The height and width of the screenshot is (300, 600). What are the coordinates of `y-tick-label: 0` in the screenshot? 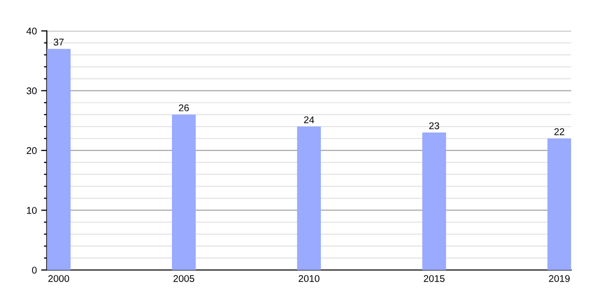 It's located at (34, 270).